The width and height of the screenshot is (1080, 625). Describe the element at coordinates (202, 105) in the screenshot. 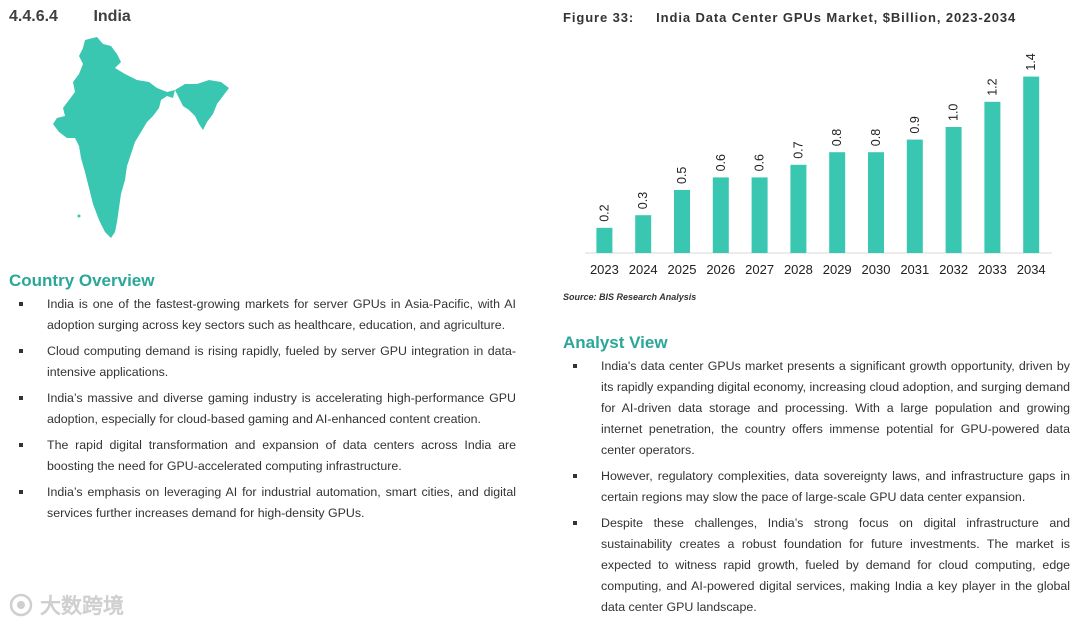

I see `india-northeast-shape` at that location.